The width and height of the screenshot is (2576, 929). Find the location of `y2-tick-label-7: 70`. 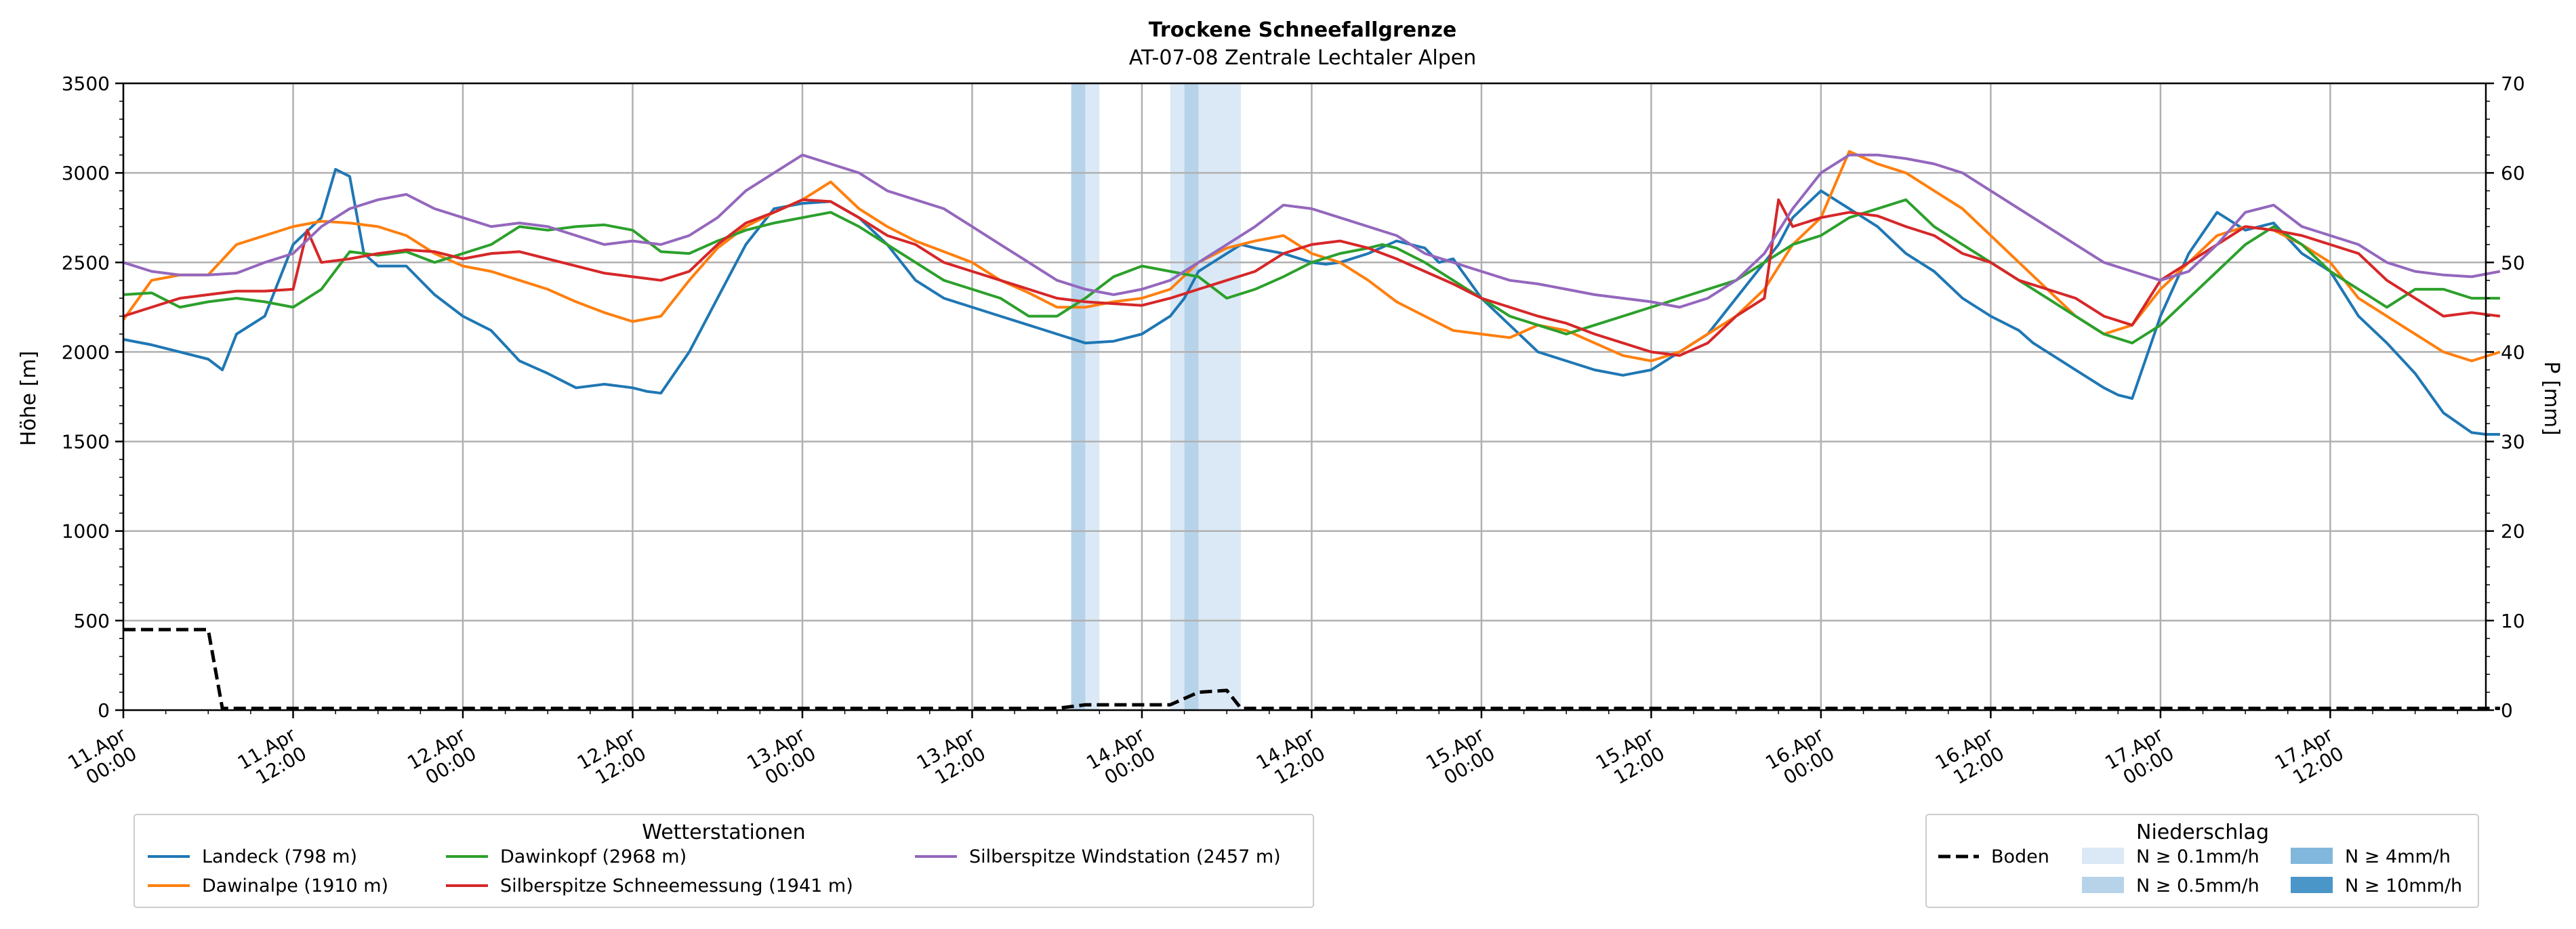

y2-tick-label-7: 70 is located at coordinates (2513, 84).